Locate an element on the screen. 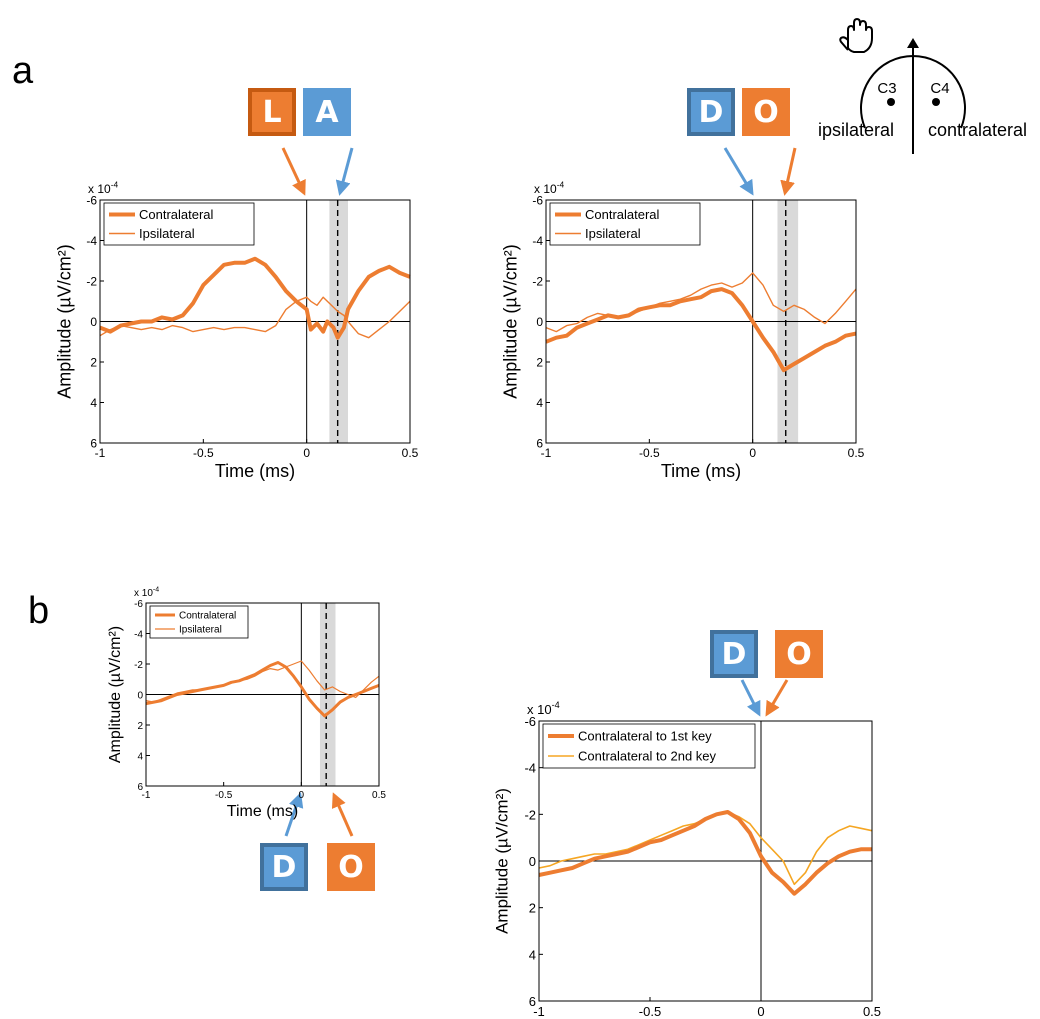 The height and width of the screenshot is (1019, 1040). head-diagram: C3 C4 ipsilateral contralateral is located at coordinates (922, 86).